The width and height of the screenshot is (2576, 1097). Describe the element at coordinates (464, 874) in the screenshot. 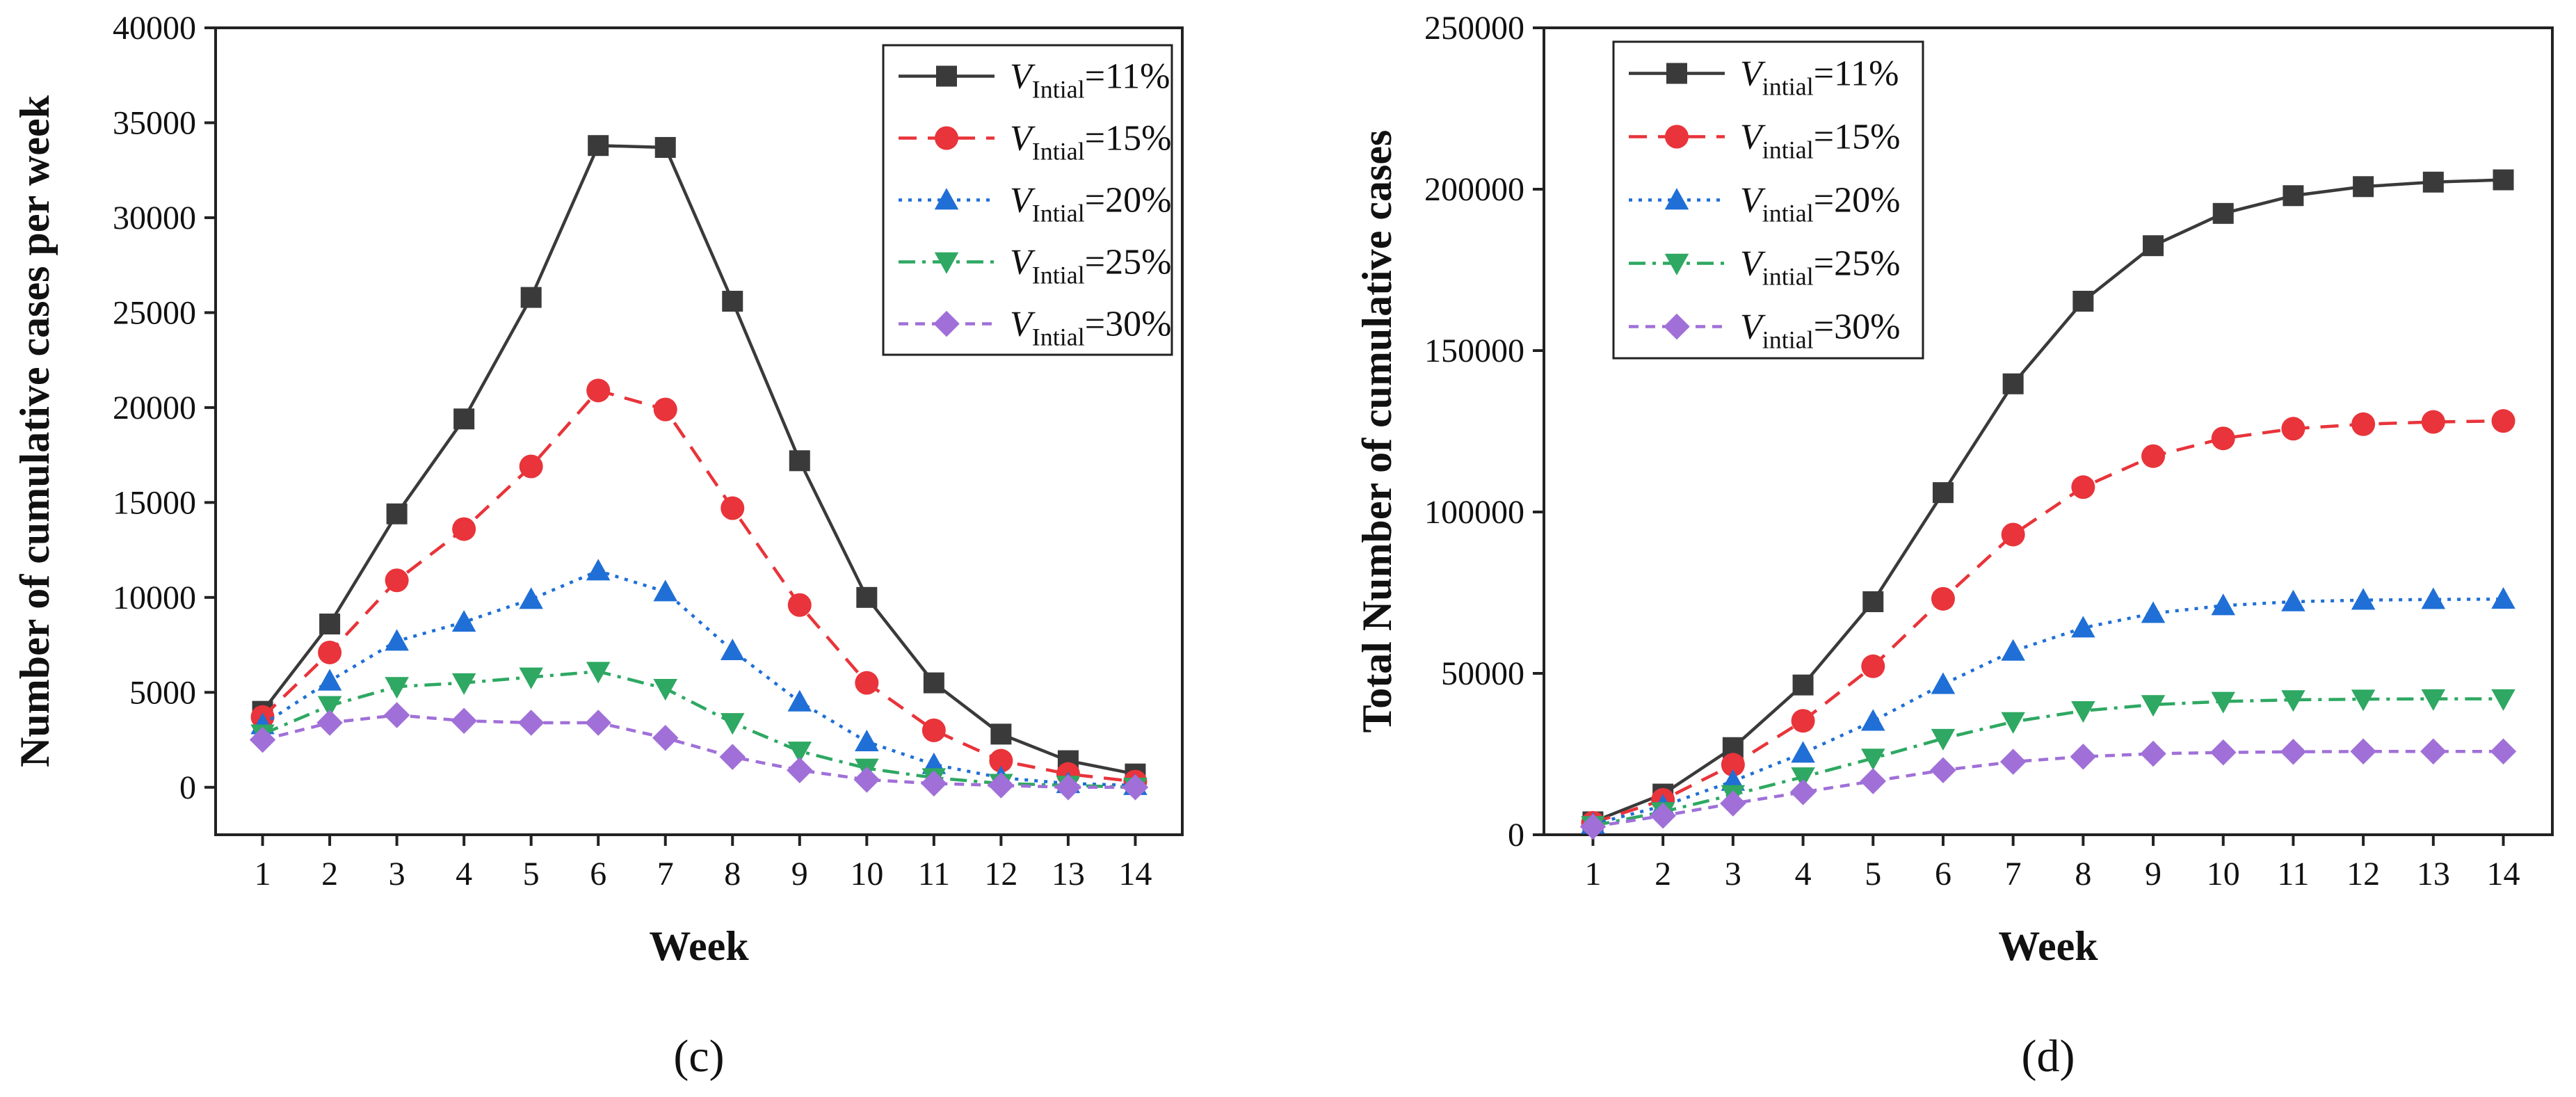

I see `x-tick-label: 4` at that location.